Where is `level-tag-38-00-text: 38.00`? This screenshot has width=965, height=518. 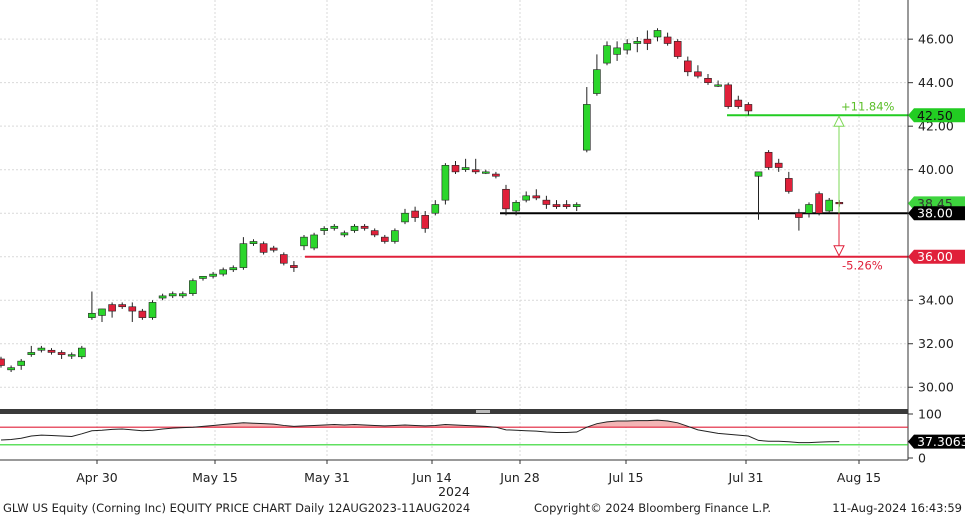 level-tag-38-00-text: 38.00 is located at coordinates (935, 213).